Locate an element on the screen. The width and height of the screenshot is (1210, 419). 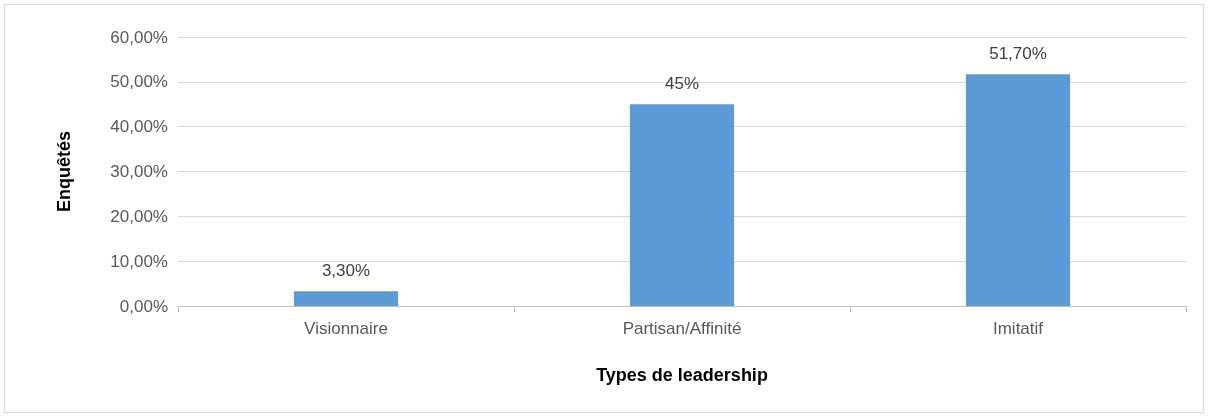
y-tick-label: 20,00% is located at coordinates (139, 216).